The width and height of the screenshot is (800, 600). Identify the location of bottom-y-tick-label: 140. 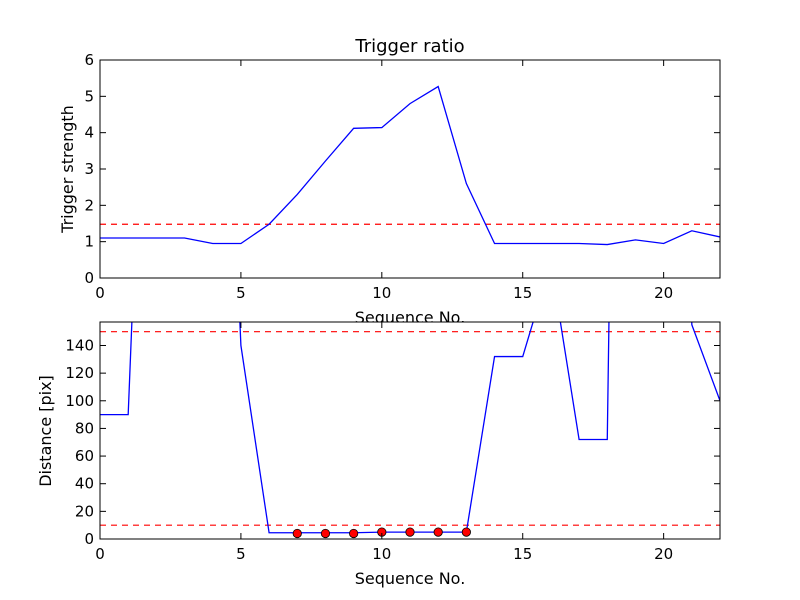
(79, 345).